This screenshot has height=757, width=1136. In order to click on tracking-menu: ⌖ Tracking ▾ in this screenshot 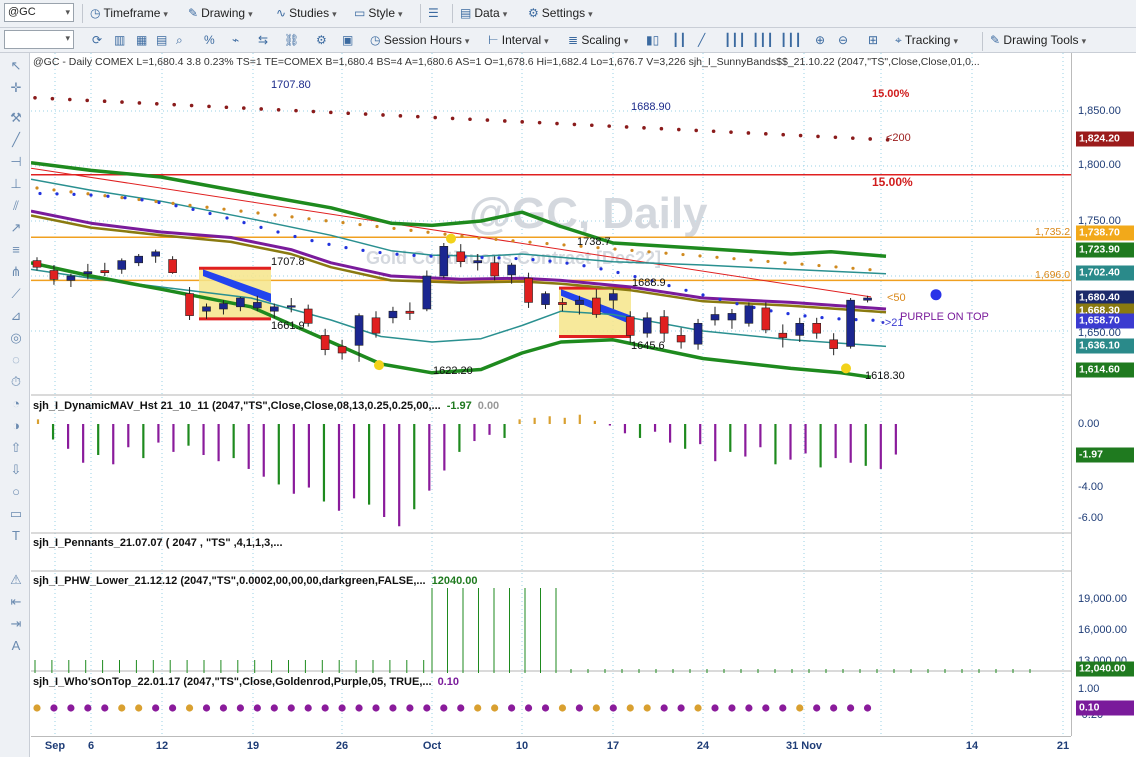, I will do `click(926, 40)`.